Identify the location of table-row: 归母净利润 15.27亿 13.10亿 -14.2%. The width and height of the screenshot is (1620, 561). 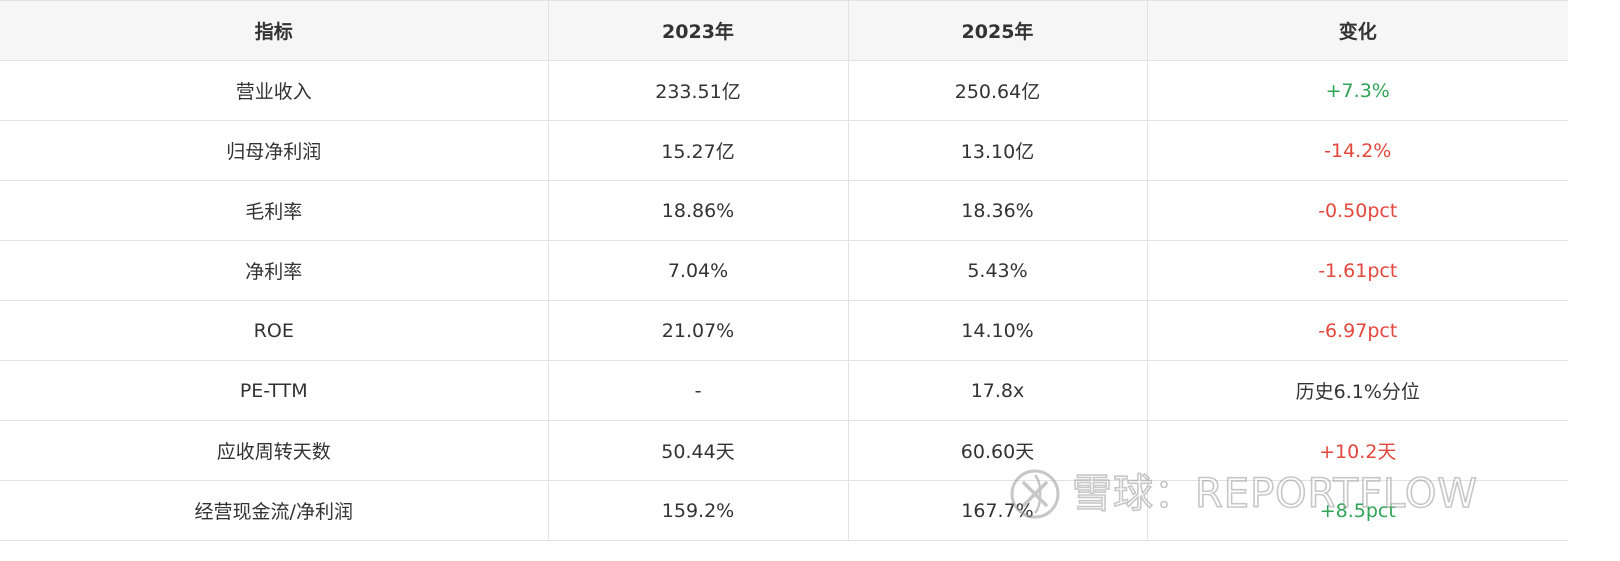
(784, 150).